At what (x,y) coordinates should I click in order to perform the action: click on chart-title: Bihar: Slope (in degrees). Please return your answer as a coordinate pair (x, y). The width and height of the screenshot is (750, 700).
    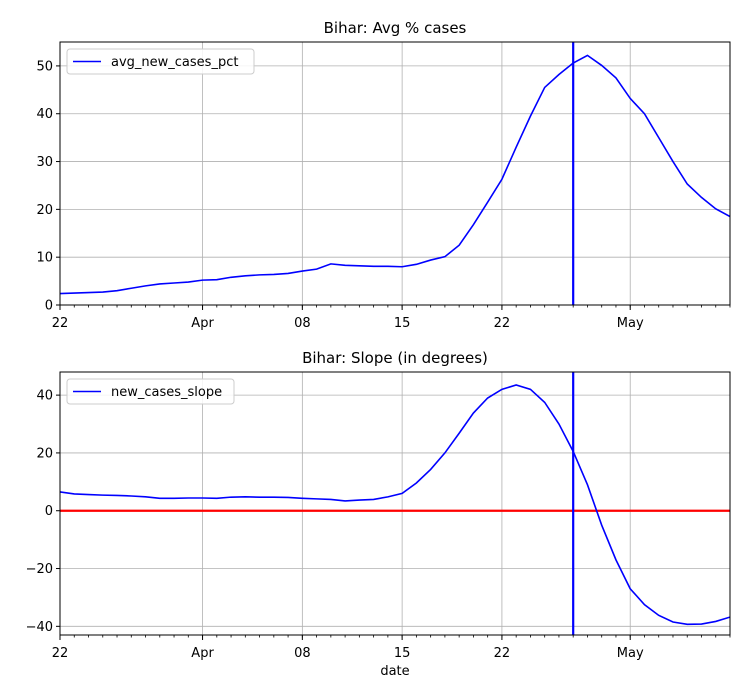
    Looking at the image, I should click on (395, 358).